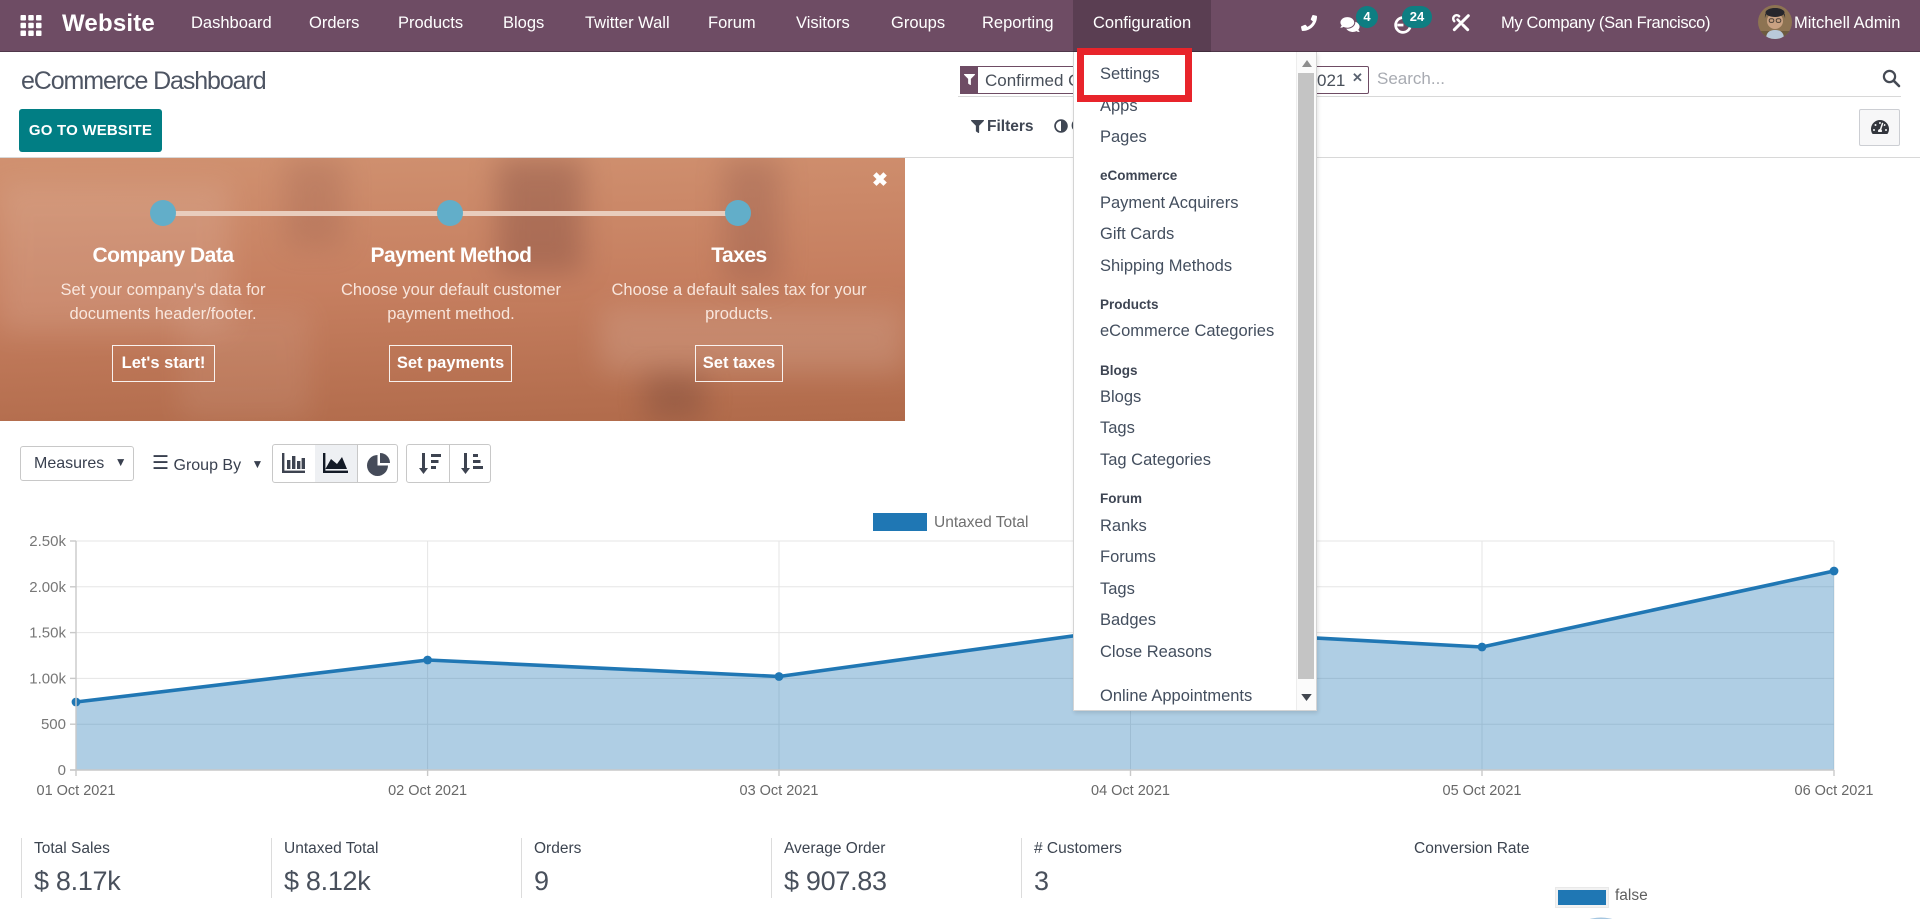 This screenshot has height=919, width=1920. I want to click on svg-text: 0, so click(62, 770).